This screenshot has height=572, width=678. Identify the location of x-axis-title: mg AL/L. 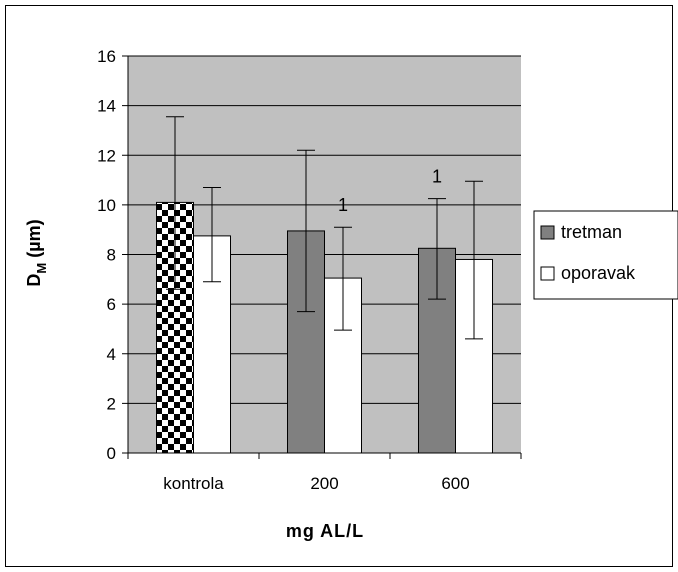
(325, 531).